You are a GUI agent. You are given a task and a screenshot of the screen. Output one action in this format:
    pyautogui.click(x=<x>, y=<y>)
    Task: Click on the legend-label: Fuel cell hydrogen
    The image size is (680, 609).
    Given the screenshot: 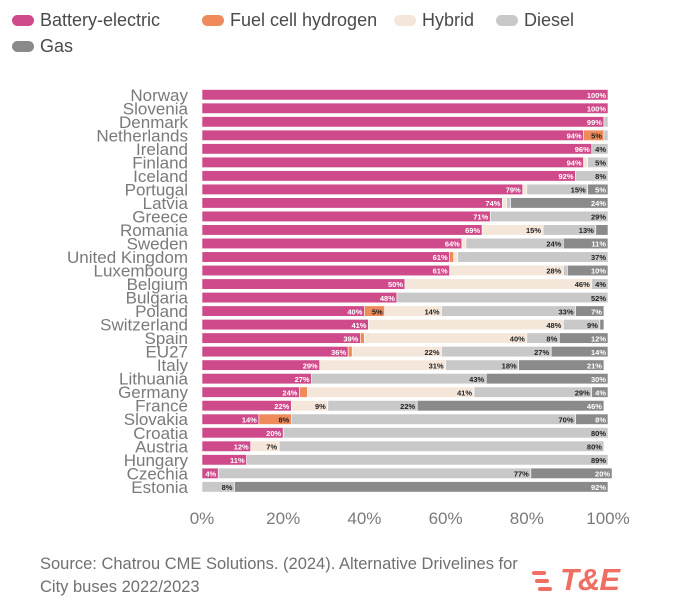 What is the action you would take?
    pyautogui.click(x=304, y=20)
    